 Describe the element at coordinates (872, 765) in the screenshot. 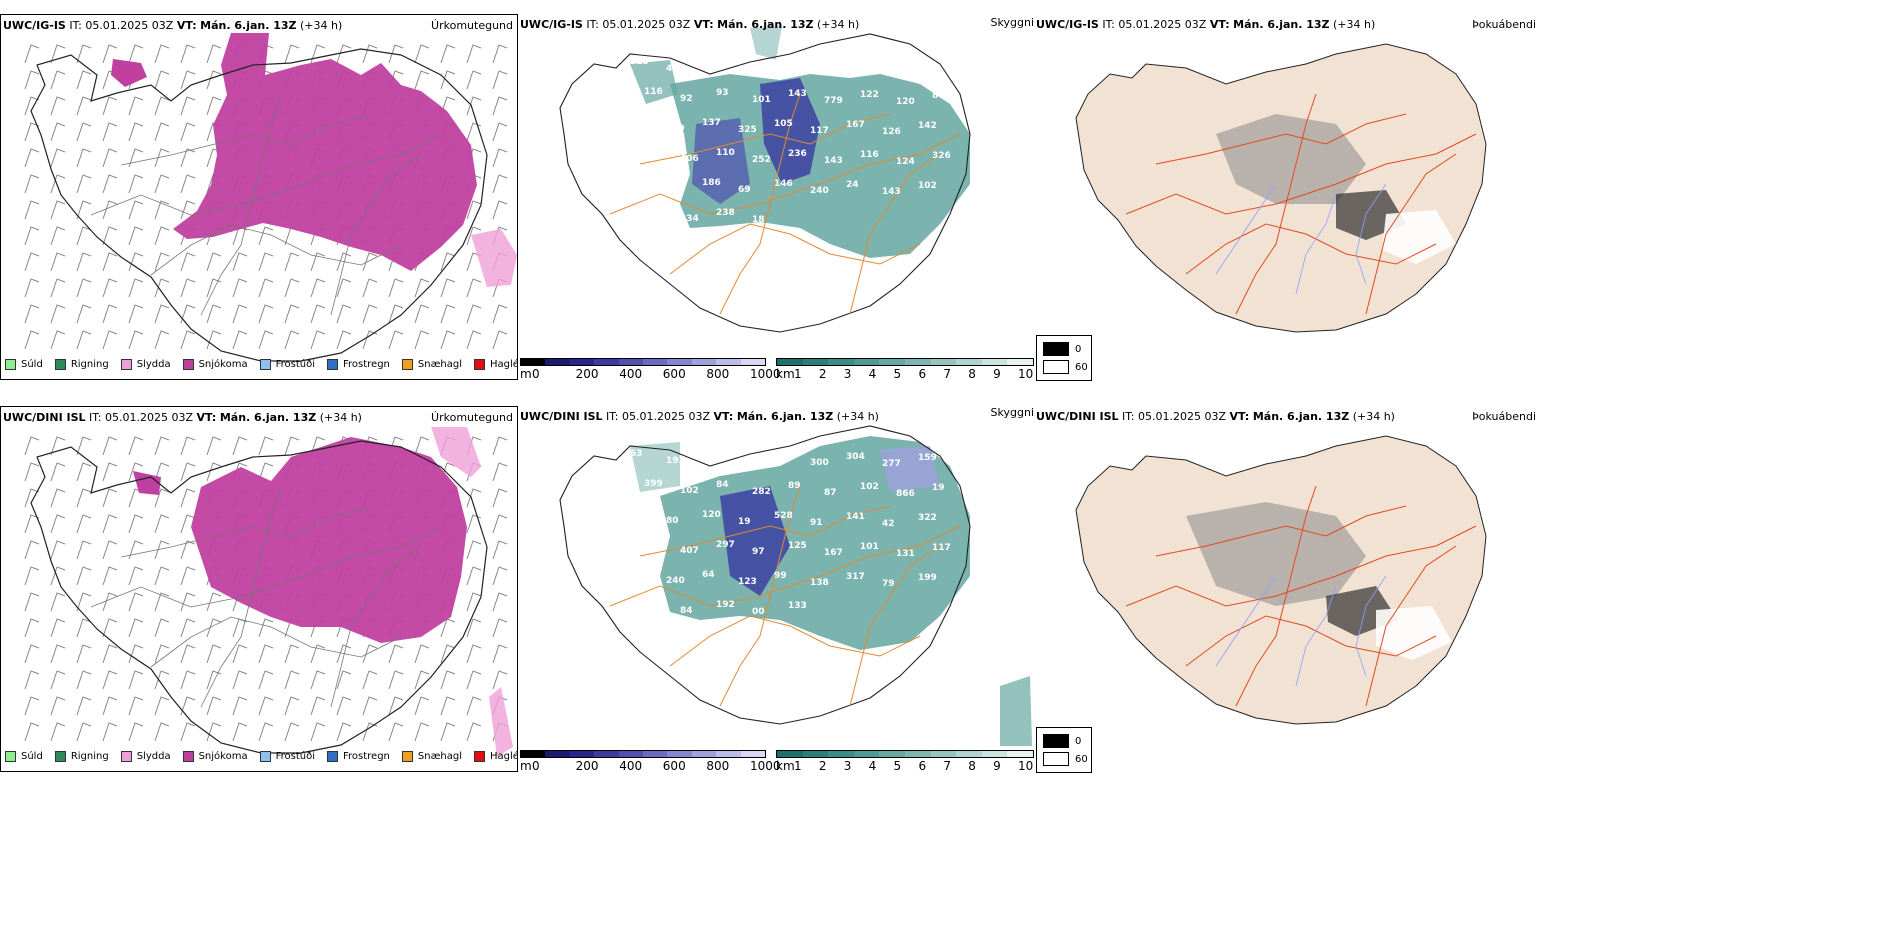

I see `cloudbase-colorbar-tick: 4` at that location.